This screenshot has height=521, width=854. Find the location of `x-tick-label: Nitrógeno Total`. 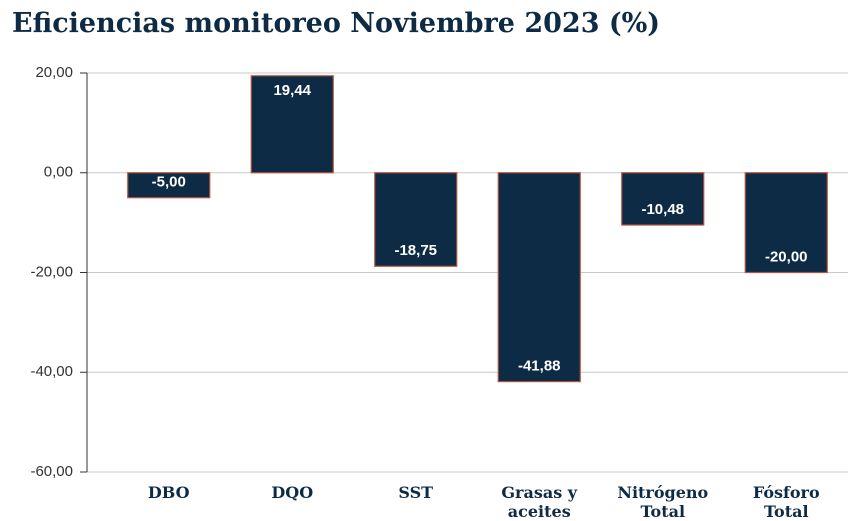

x-tick-label: Nitrógeno Total is located at coordinates (663, 502).